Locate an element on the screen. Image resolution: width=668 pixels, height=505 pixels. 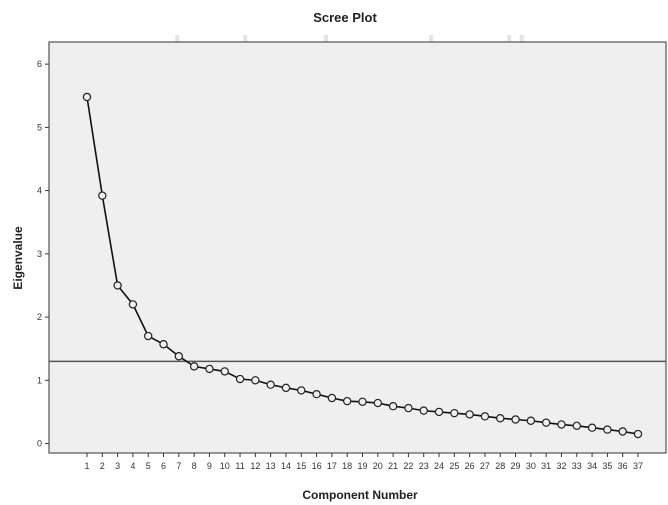
x-tick-label: 22 is located at coordinates (408, 466).